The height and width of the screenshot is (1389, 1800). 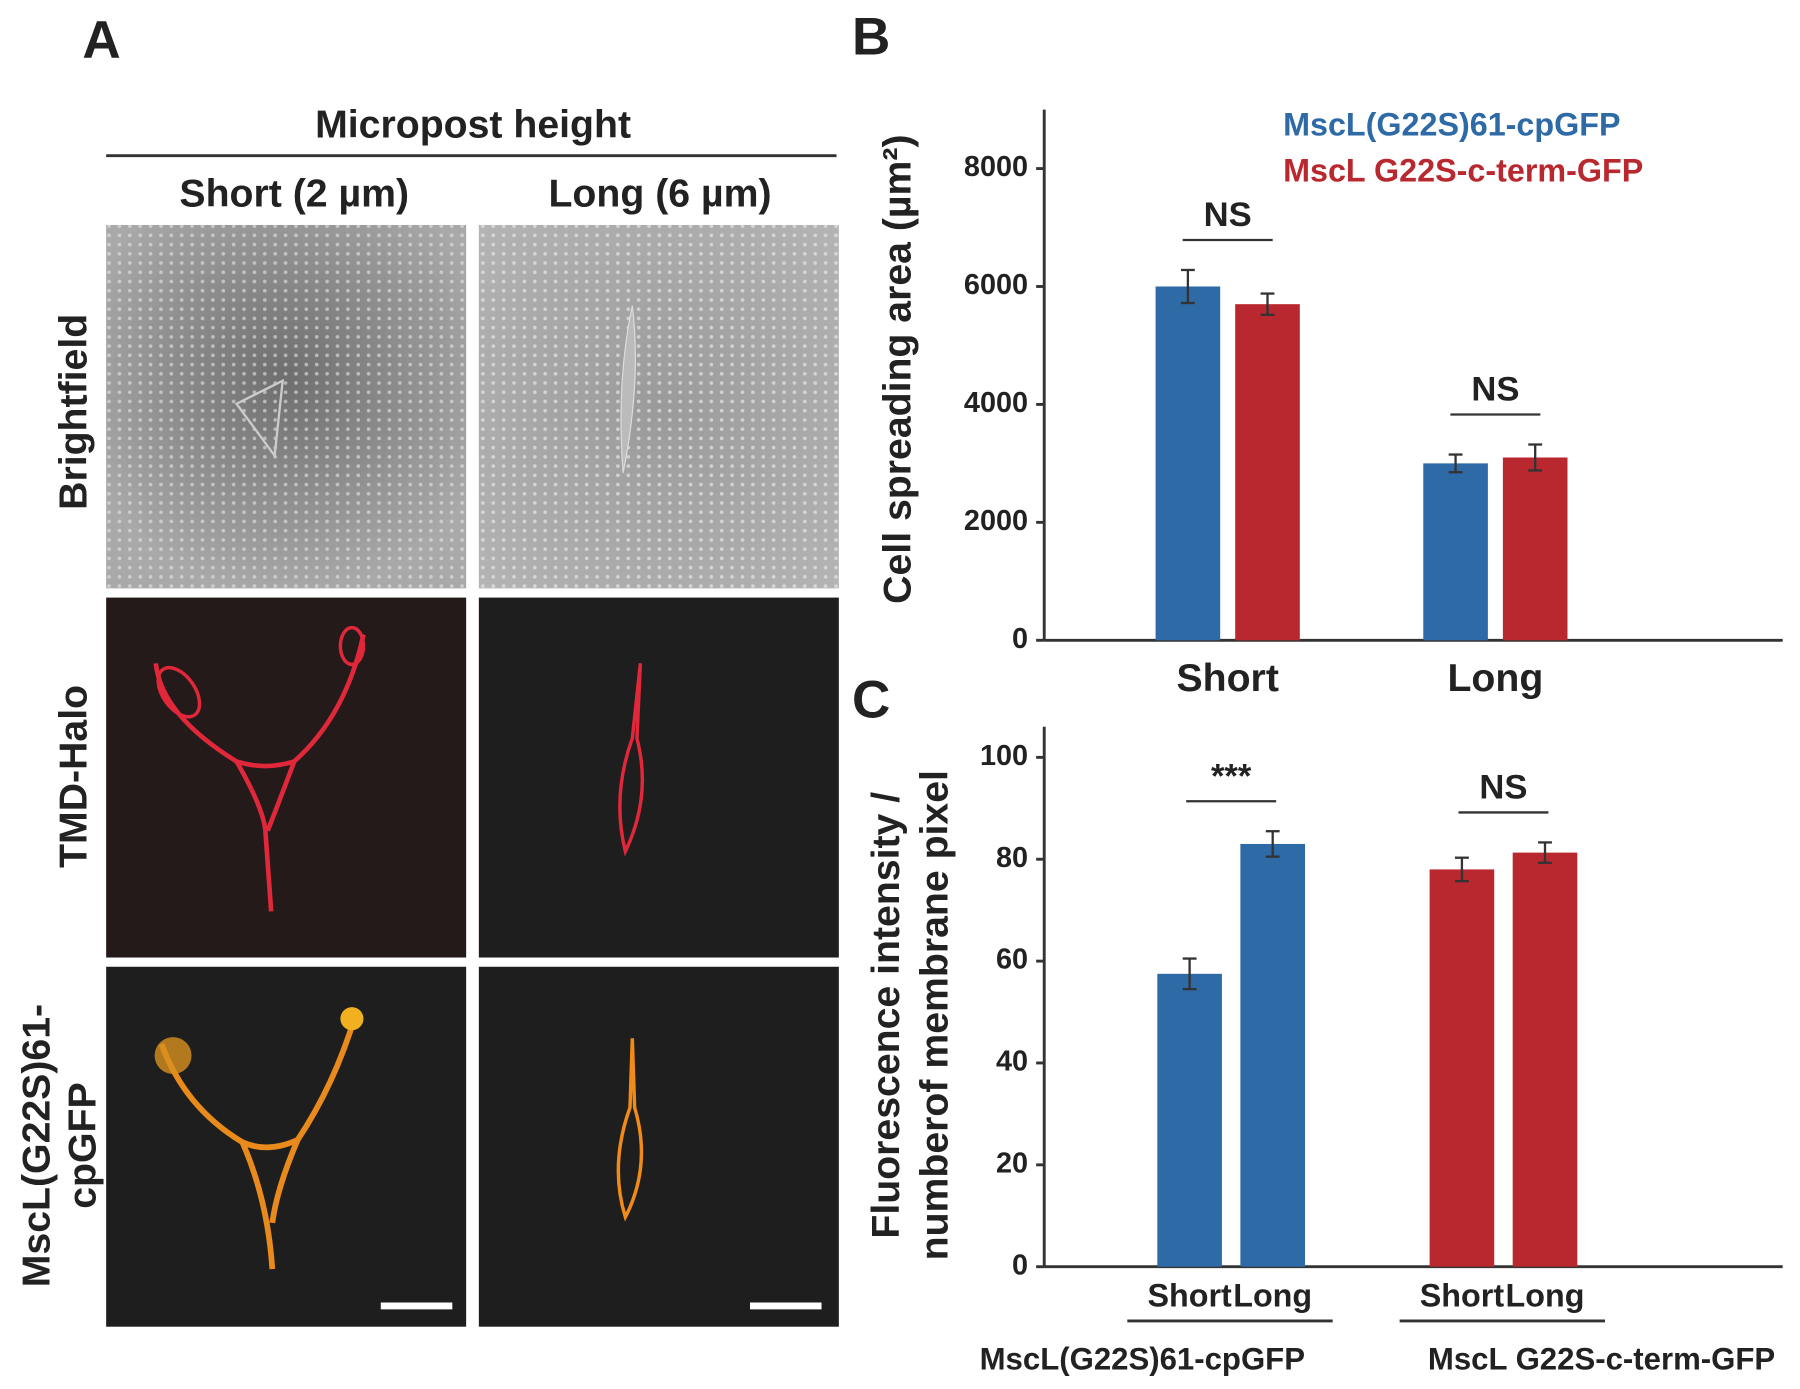 I want to click on legend-entry: MscL(G22S)61-cpGFP, so click(x=1451, y=124).